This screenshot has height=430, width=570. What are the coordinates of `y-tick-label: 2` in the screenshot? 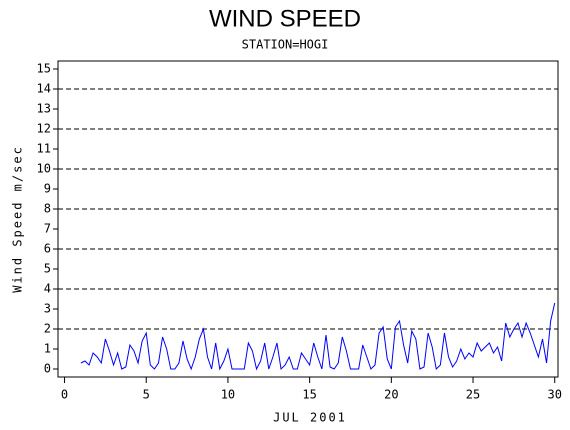 It's located at (47, 329).